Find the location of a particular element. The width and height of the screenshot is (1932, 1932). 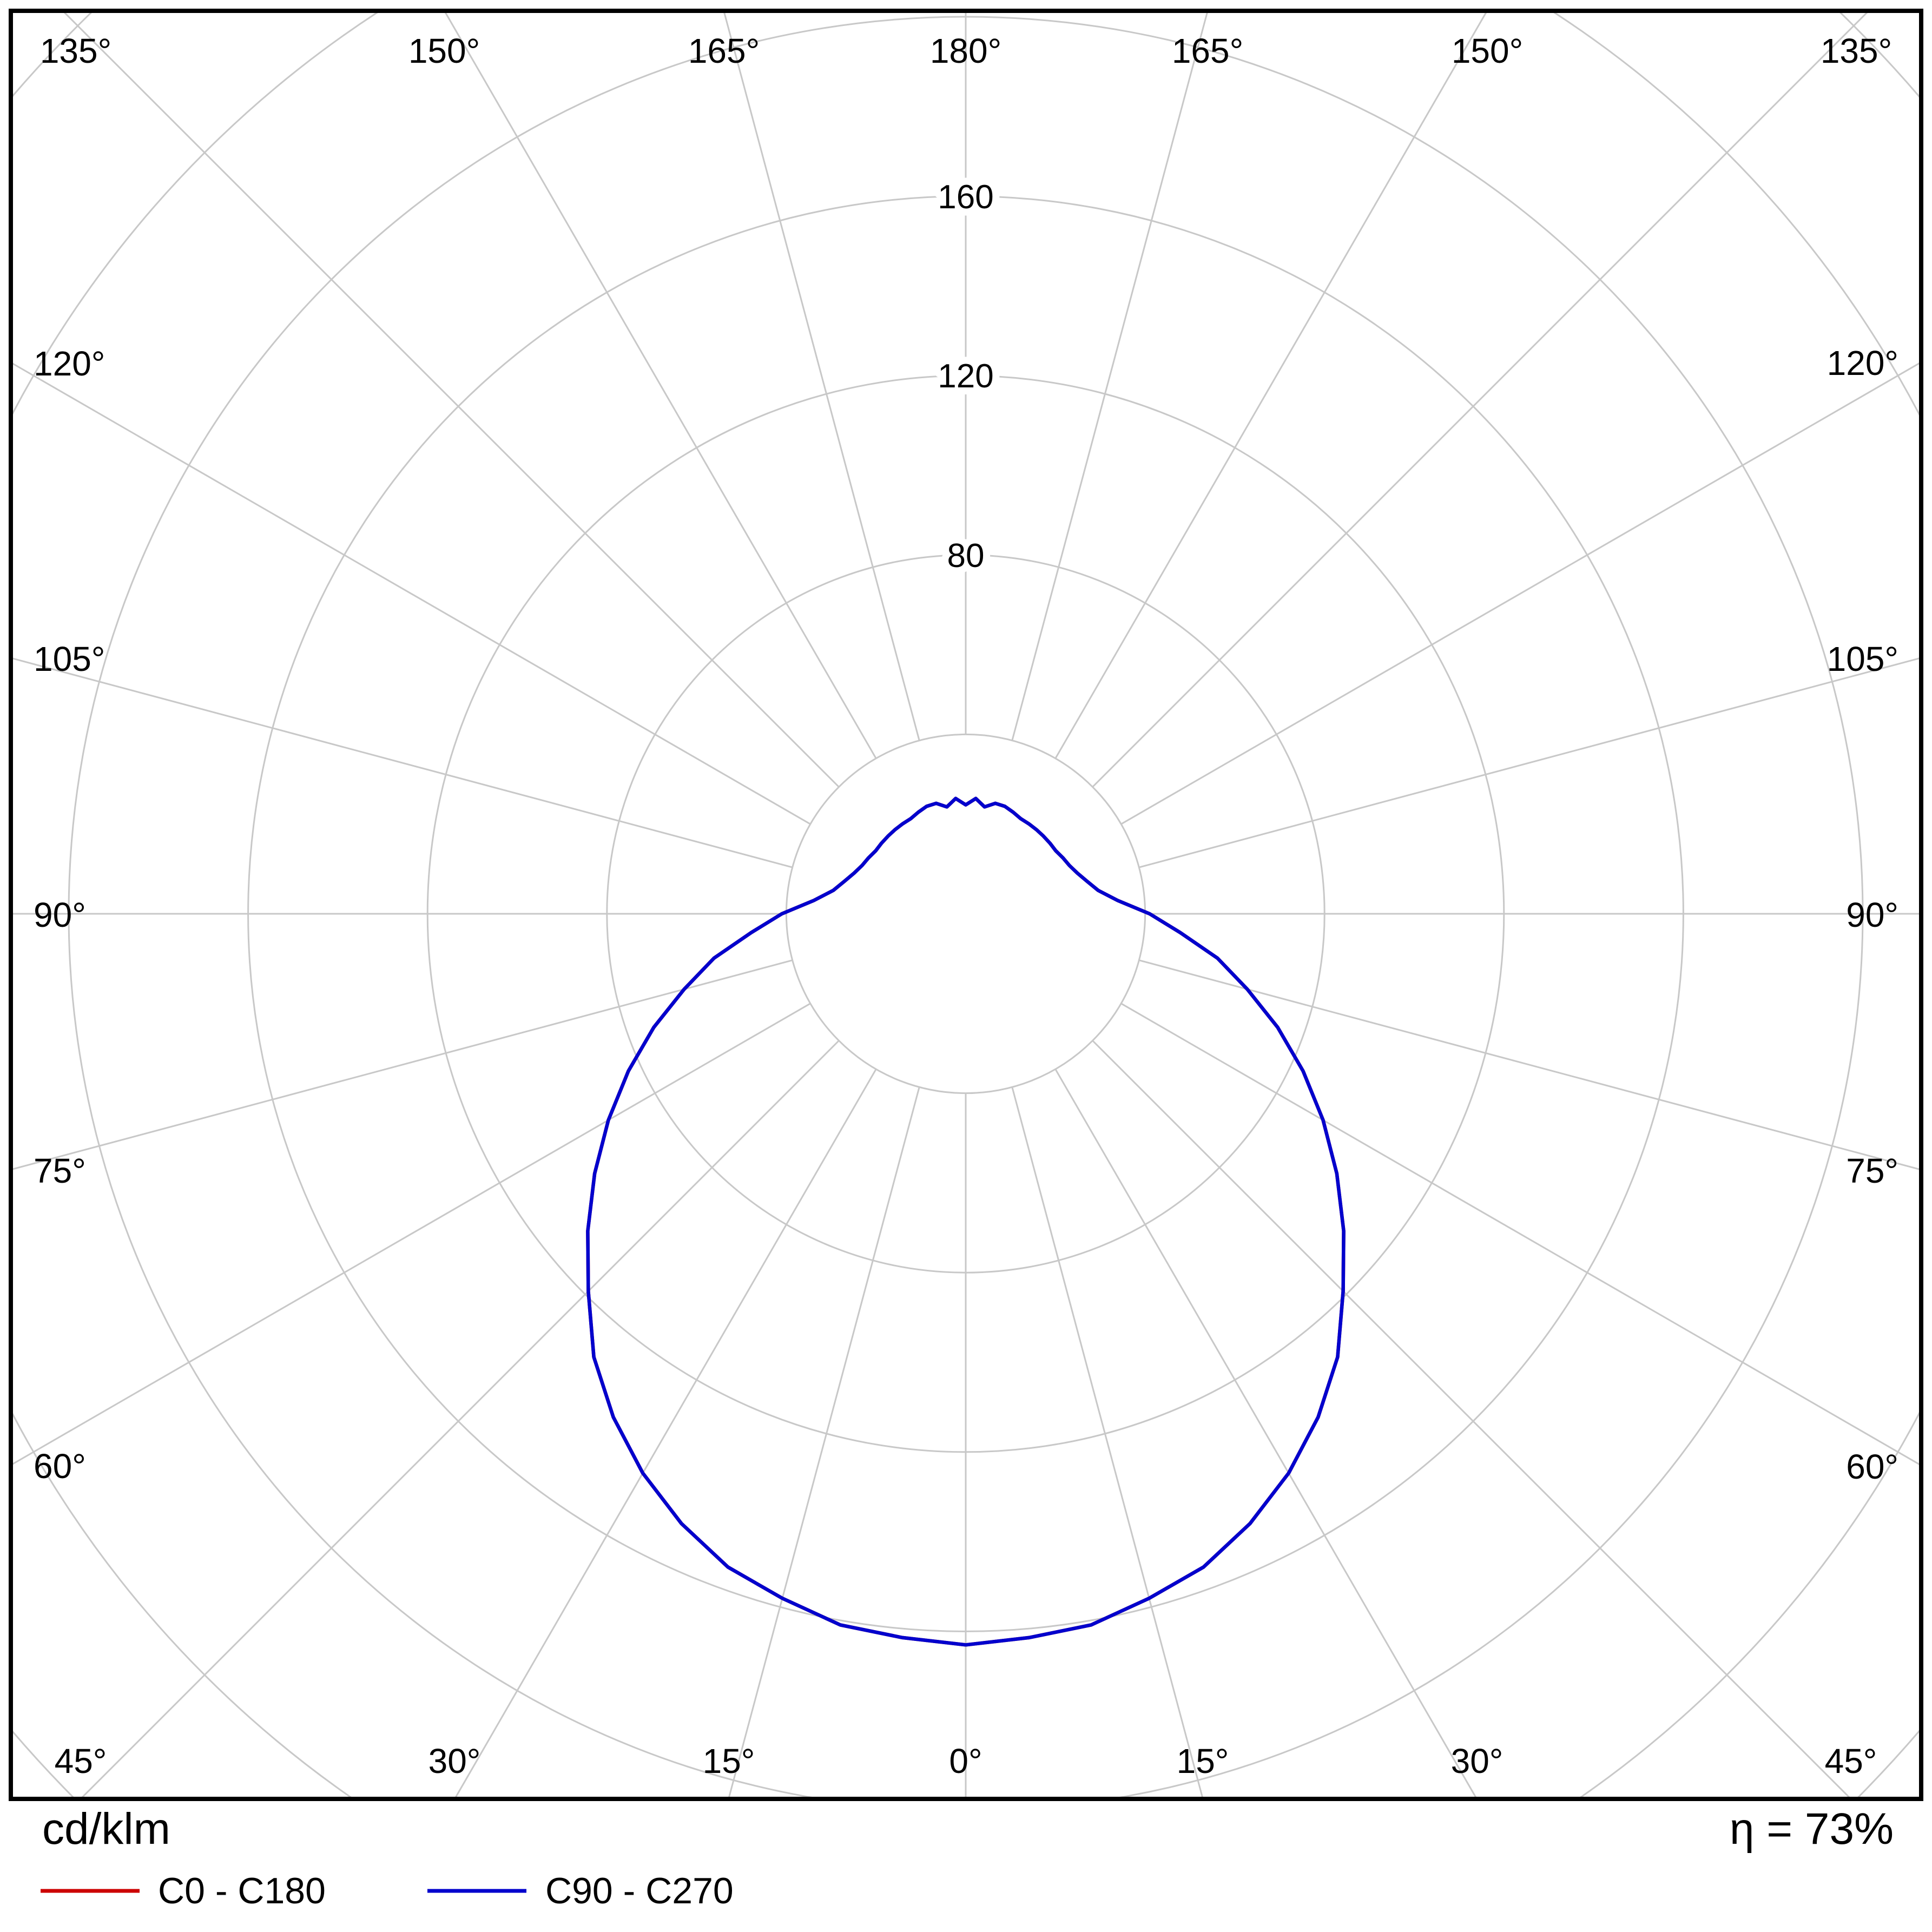

radial-tick-label-120: 120 is located at coordinates (965, 376).